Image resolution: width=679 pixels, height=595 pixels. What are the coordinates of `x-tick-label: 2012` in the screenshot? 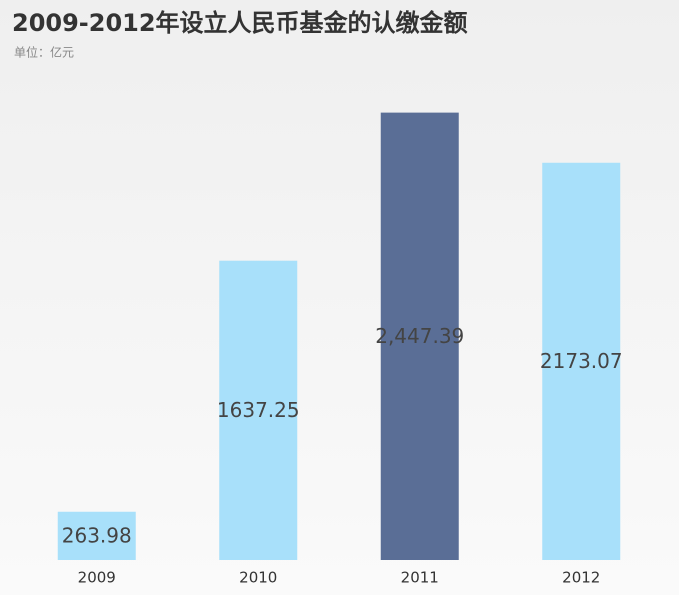 It's located at (581, 578).